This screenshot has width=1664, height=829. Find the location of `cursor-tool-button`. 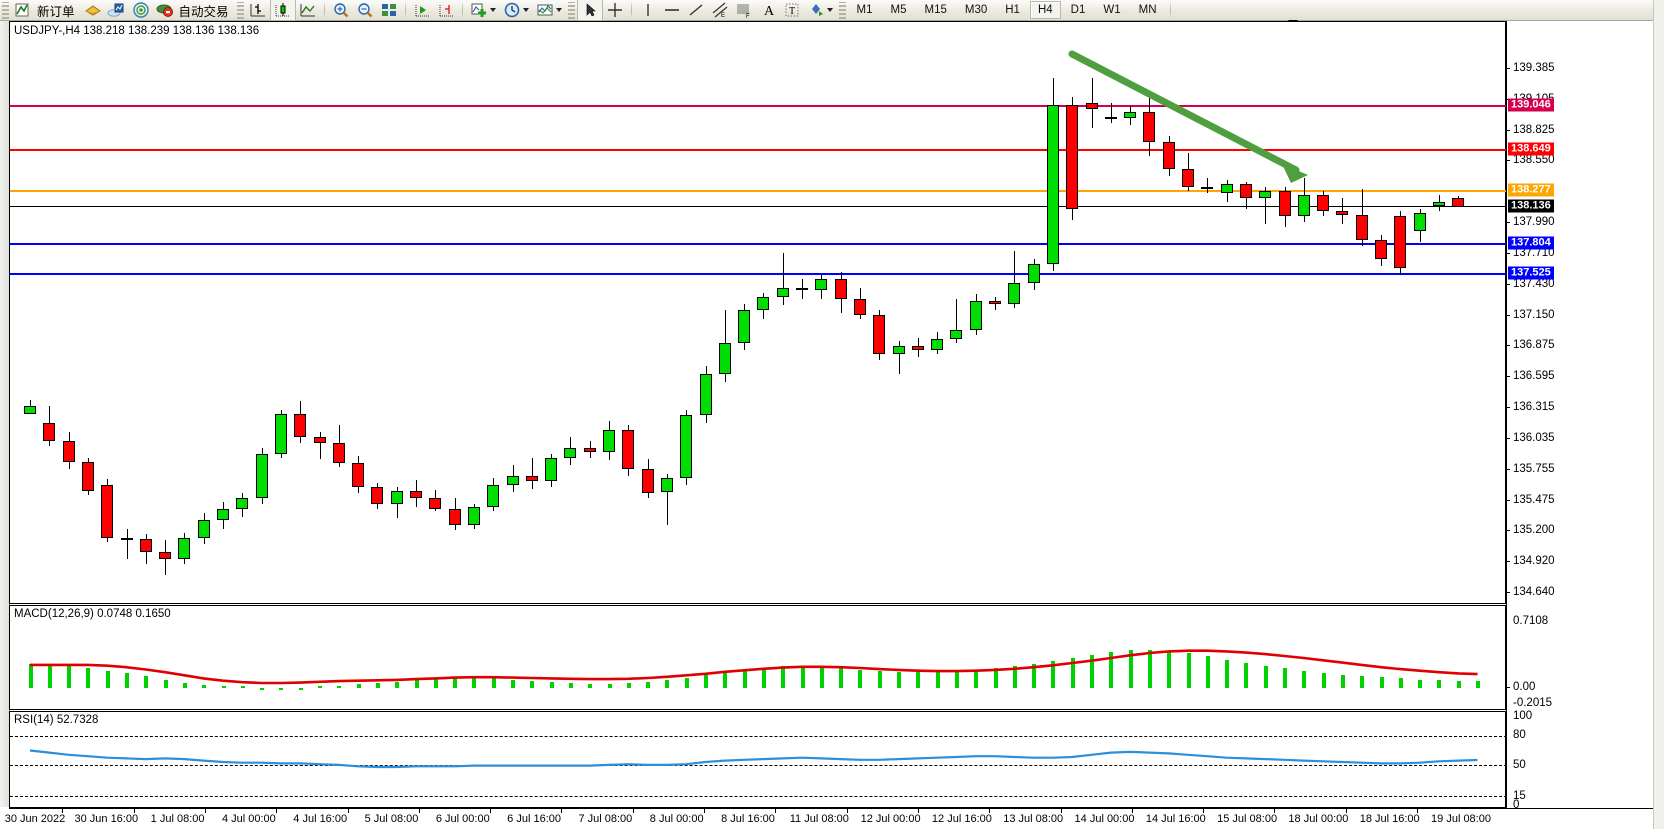

cursor-tool-button is located at coordinates (589, 10).